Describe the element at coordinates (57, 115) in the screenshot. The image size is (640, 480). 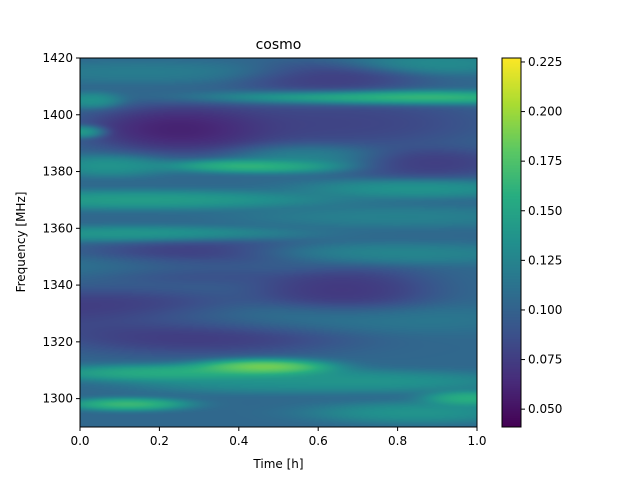
I see `y-tick-label: 1400` at that location.